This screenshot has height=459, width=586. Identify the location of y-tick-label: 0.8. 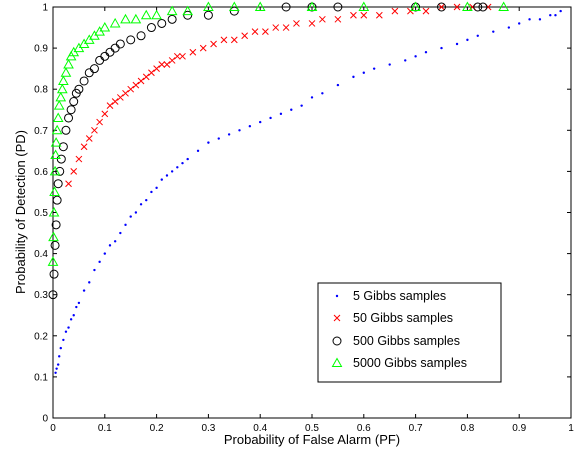
(41, 90).